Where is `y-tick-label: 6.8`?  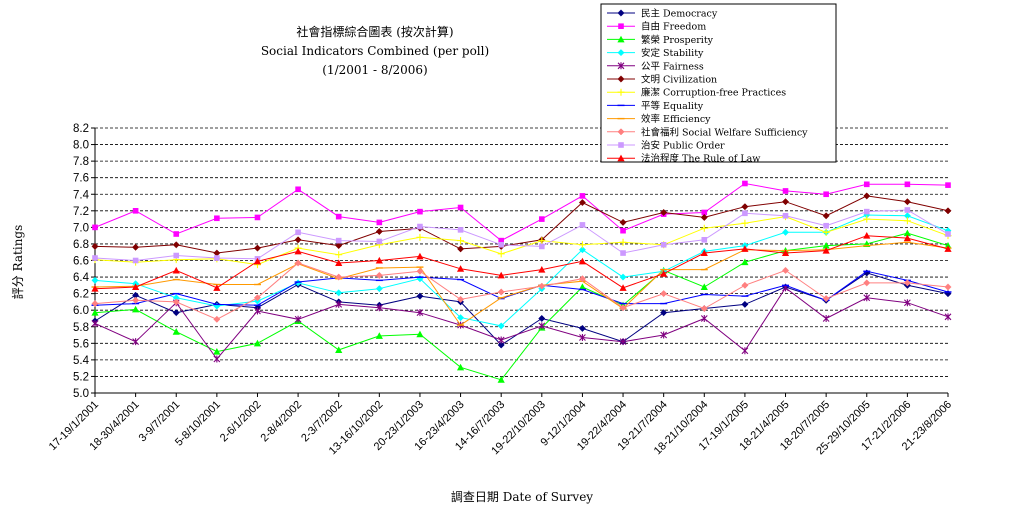
y-tick-label: 6.8 is located at coordinates (81, 245).